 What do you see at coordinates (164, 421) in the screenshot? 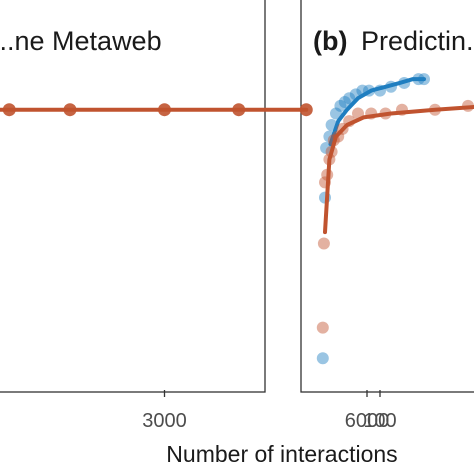
I see `panel-a-x-tick-label: 3000` at bounding box center [164, 421].